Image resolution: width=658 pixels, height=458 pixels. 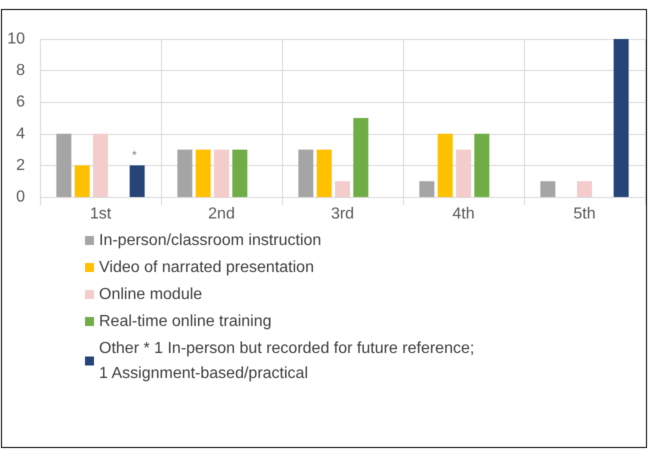 What do you see at coordinates (21, 197) in the screenshot?
I see `y-tick-label: 0` at bounding box center [21, 197].